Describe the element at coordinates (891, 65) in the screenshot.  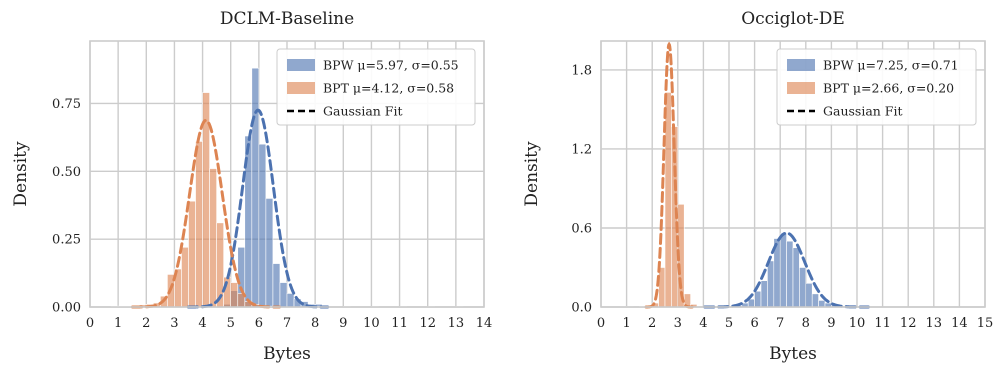
I see `legend-entry-bpw: BPW μ=7.25, σ=0.71` at that location.